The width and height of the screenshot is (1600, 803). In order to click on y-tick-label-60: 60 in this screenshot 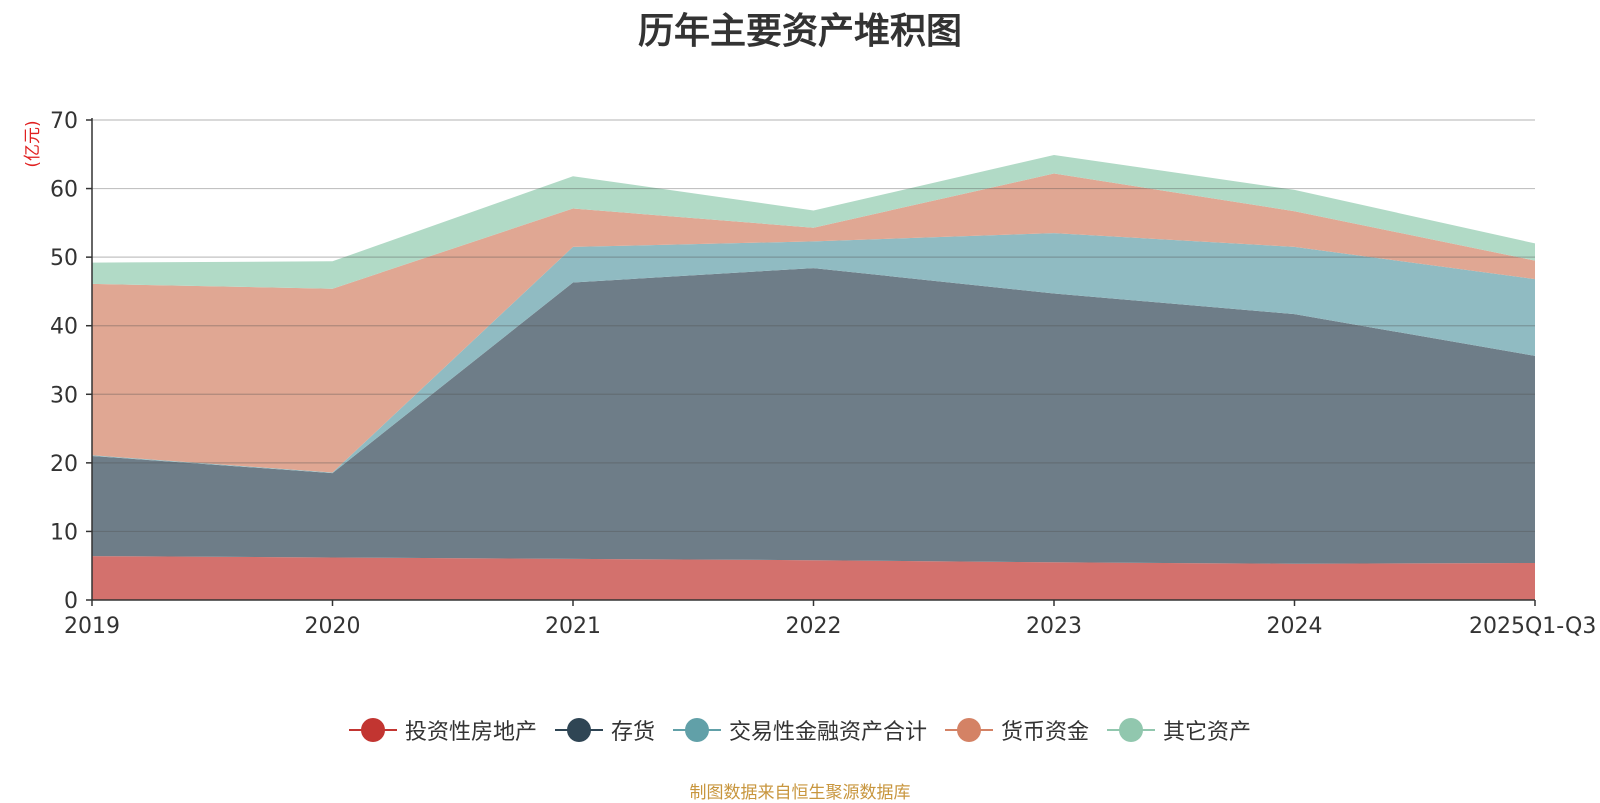, I will do `click(64, 190)`.